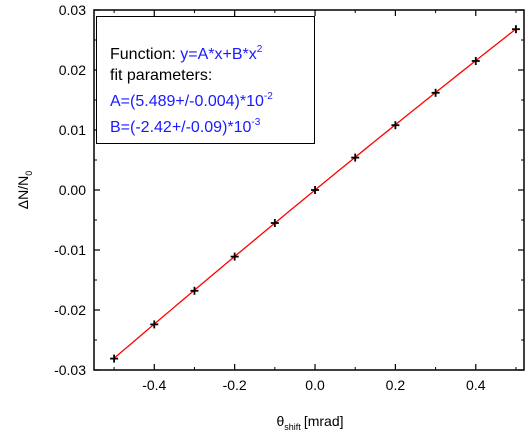 This screenshot has width=528, height=436. What do you see at coordinates (72, 10) in the screenshot?
I see `y-tick-label: 0.03` at bounding box center [72, 10].